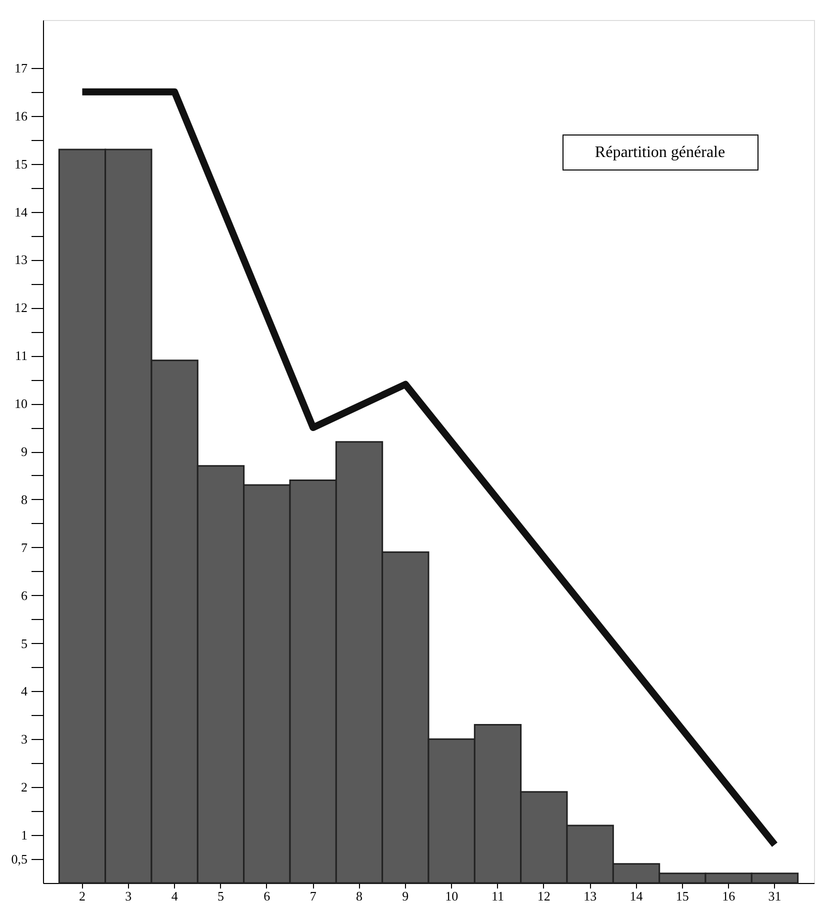 The height and width of the screenshot is (913, 829). Describe the element at coordinates (682, 896) in the screenshot. I see `x-tick-label: 15` at that location.